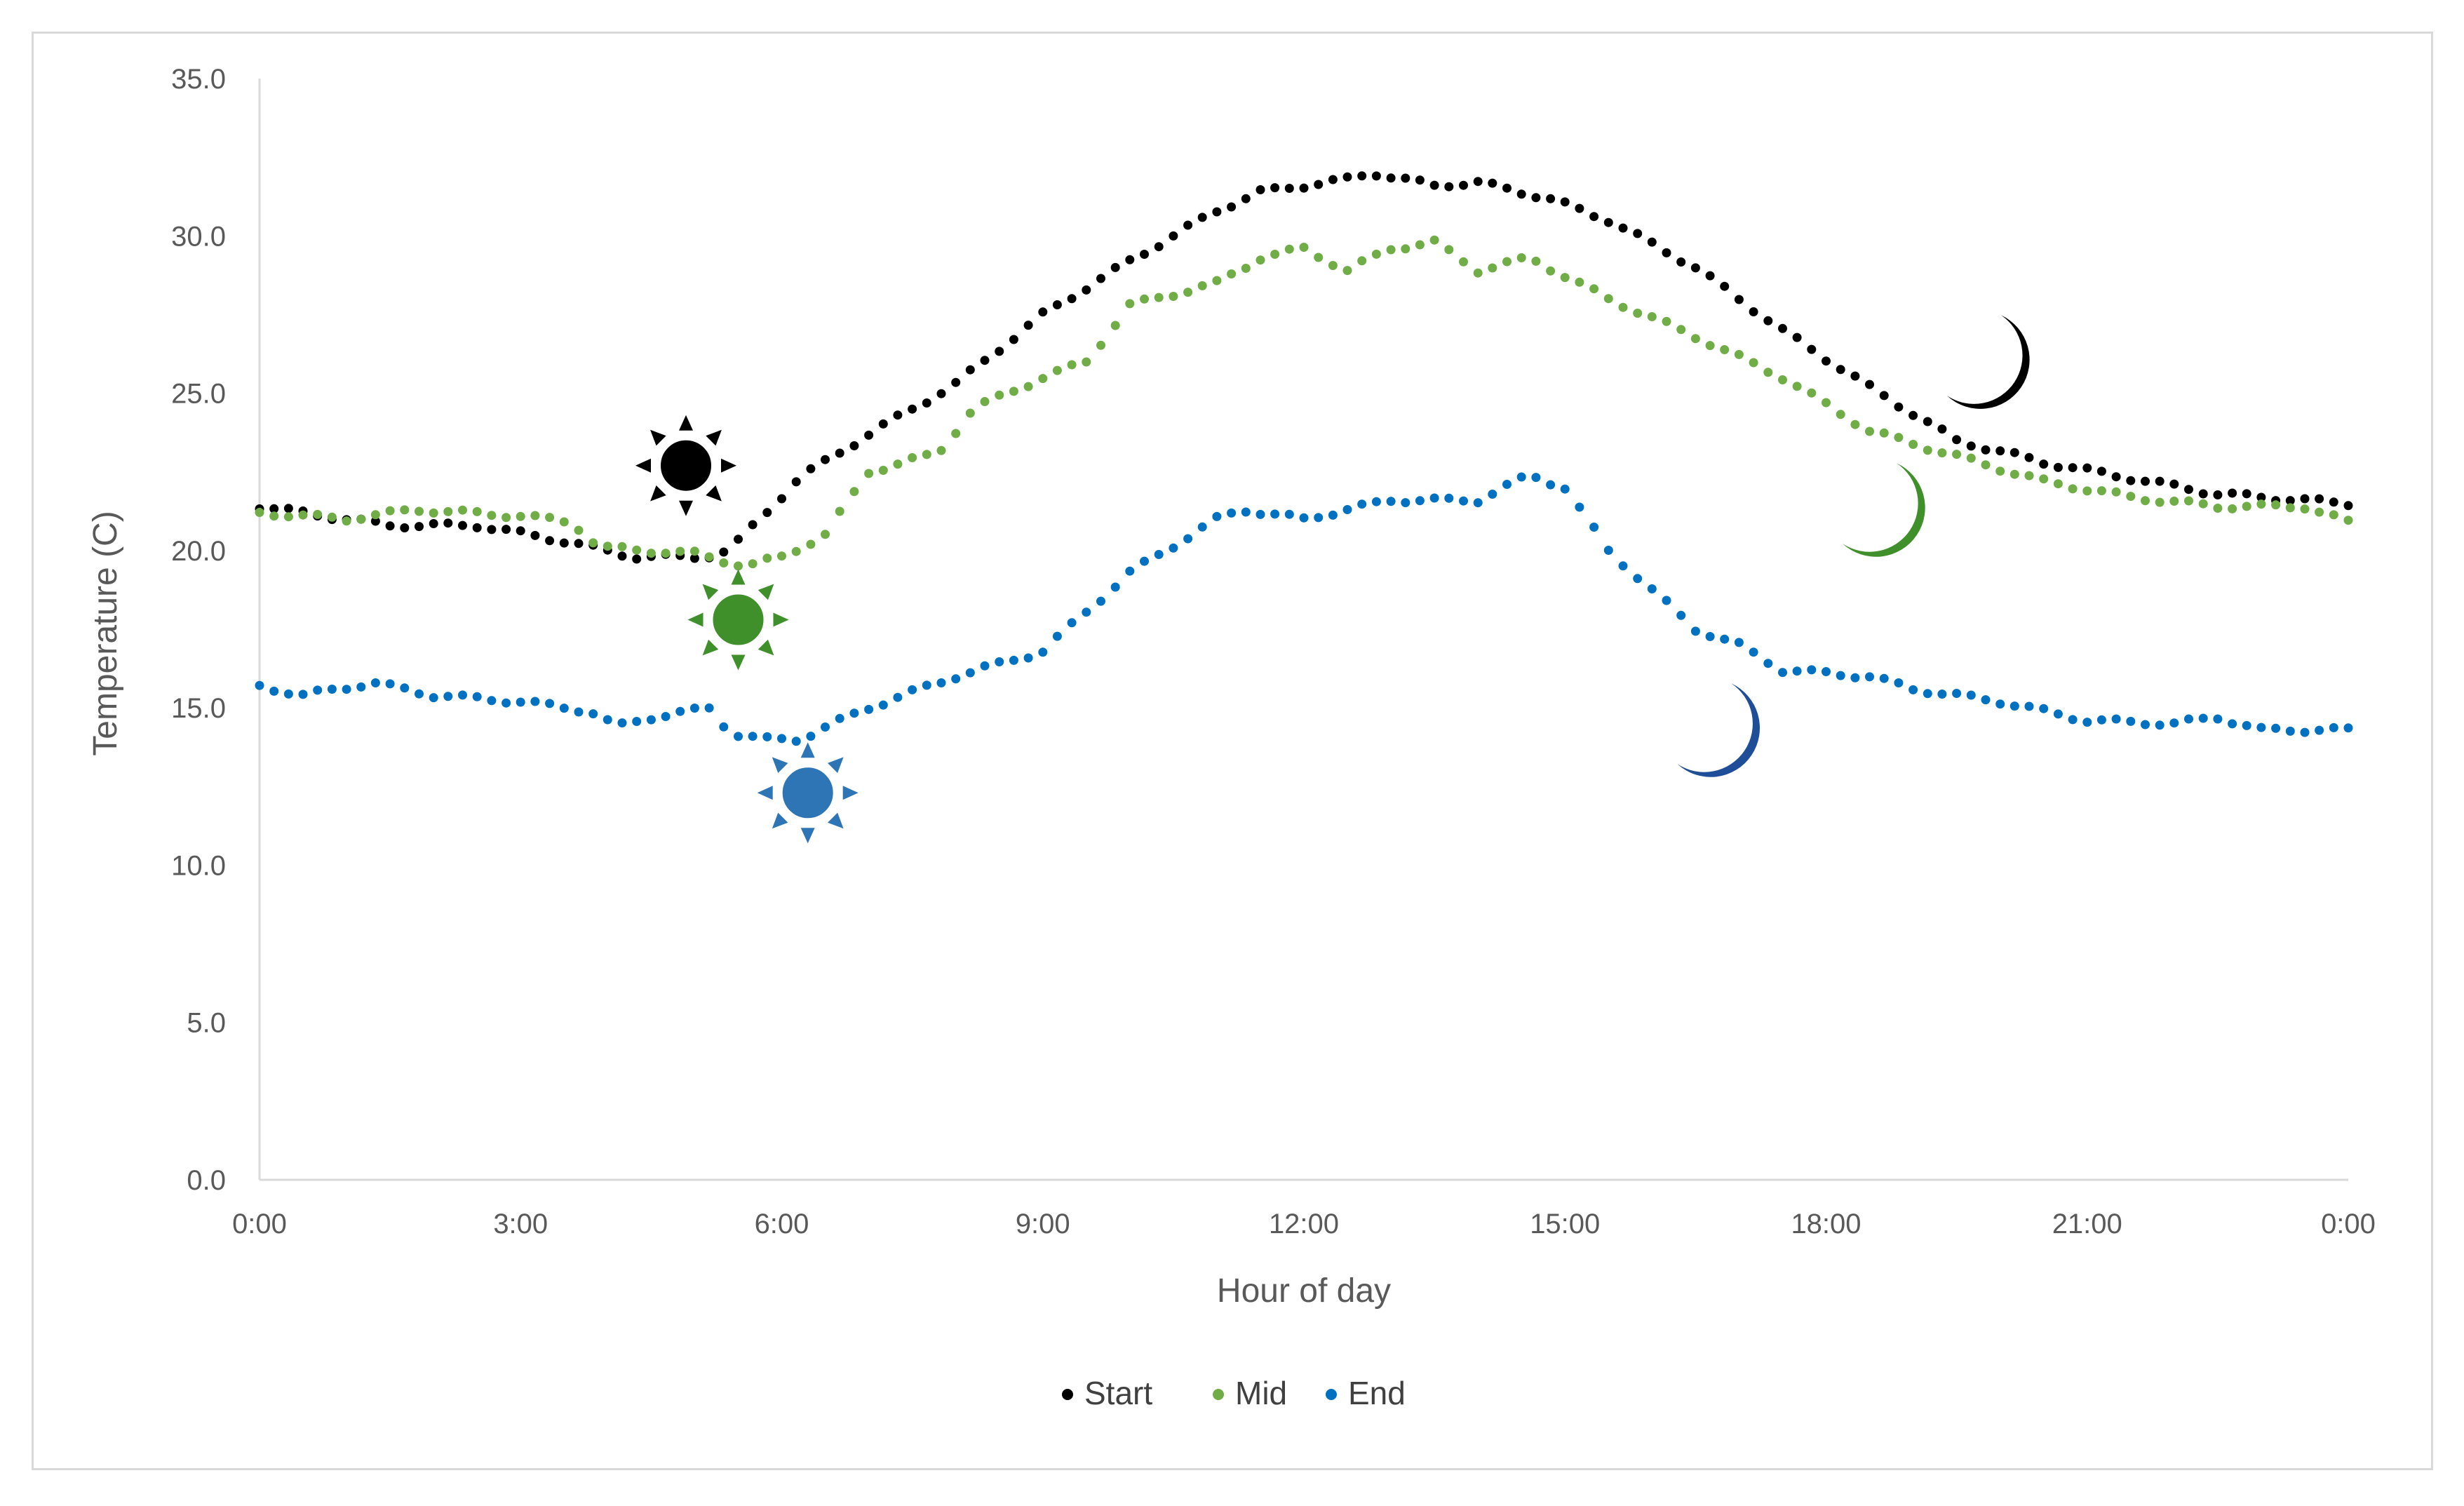 This screenshot has height=1506, width=2464. Describe the element at coordinates (1043, 1224) in the screenshot. I see `x-tick-label: 9:00` at that location.